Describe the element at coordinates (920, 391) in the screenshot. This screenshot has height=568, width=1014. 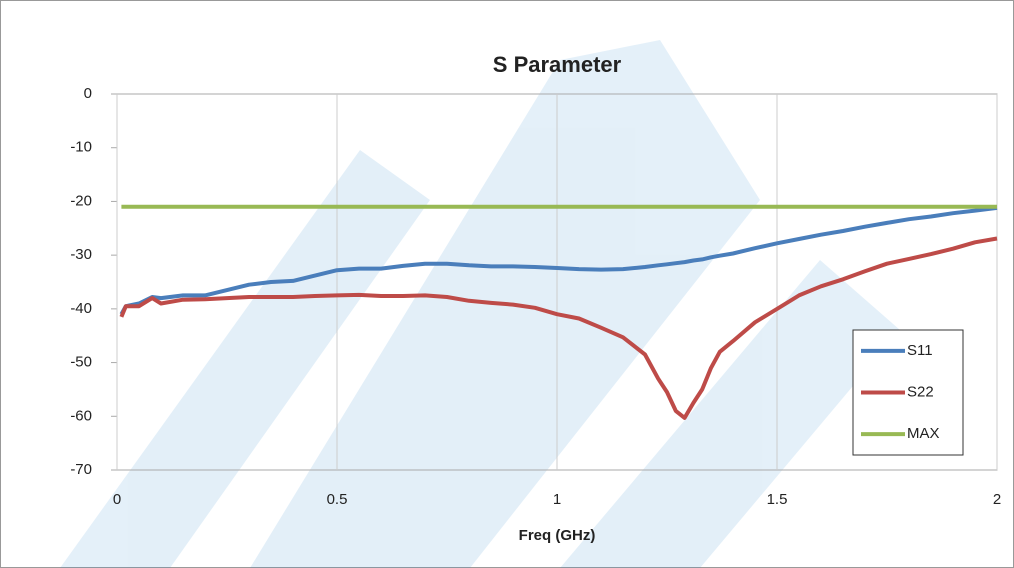
I see `legend-label: S22` at that location.